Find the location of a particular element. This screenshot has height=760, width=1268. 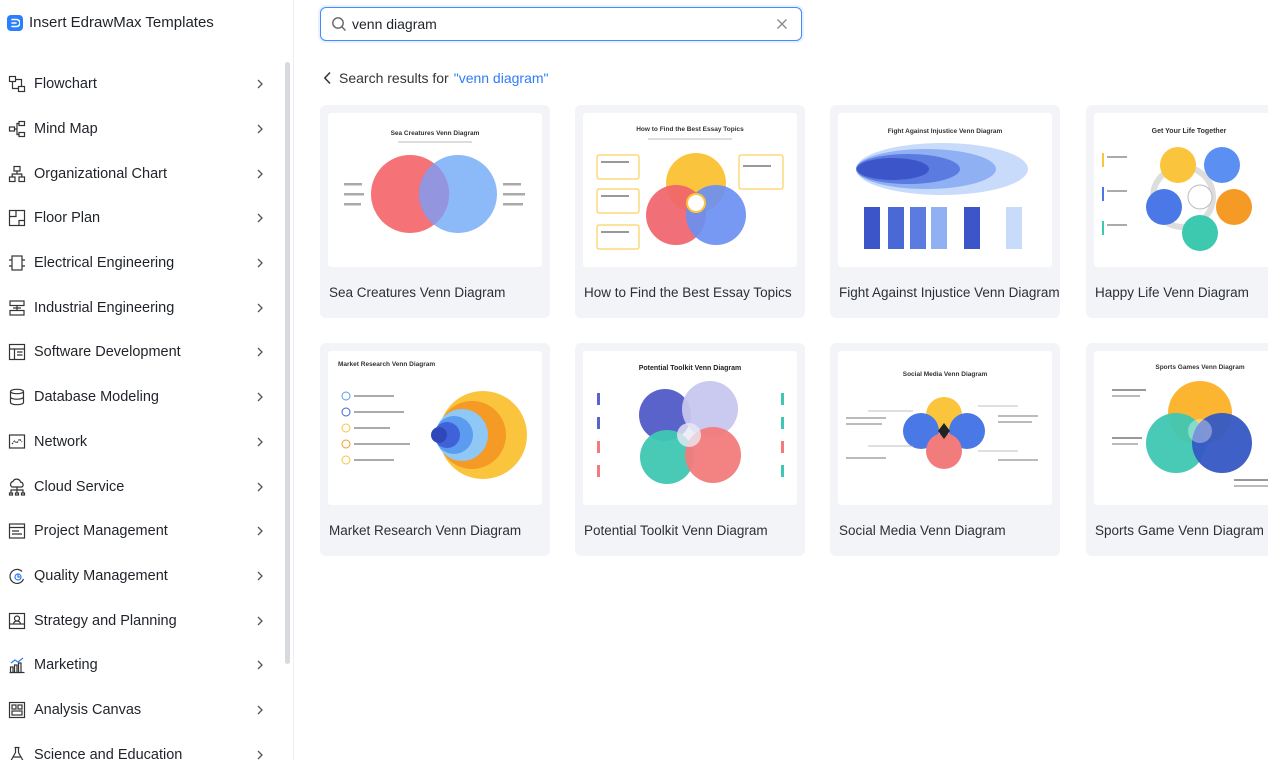

sidebar-item-marketing: Marketing is located at coordinates (141, 665).